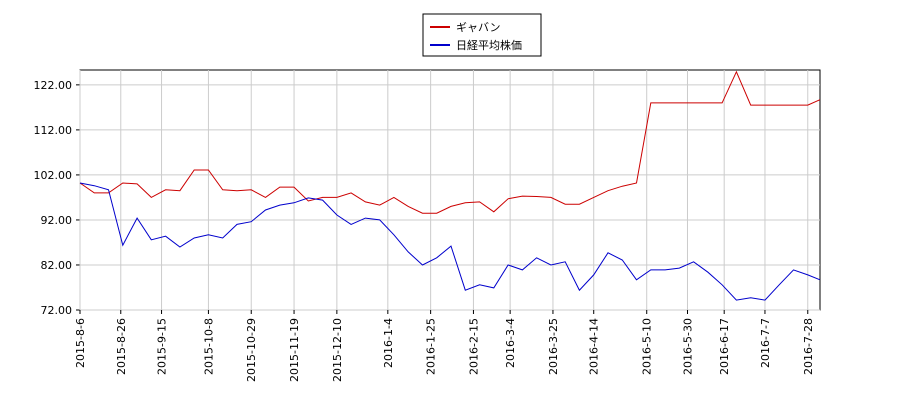 The height and width of the screenshot is (400, 900). What do you see at coordinates (294, 350) in the screenshot?
I see `x-tick-label: 2015-11-19` at bounding box center [294, 350].